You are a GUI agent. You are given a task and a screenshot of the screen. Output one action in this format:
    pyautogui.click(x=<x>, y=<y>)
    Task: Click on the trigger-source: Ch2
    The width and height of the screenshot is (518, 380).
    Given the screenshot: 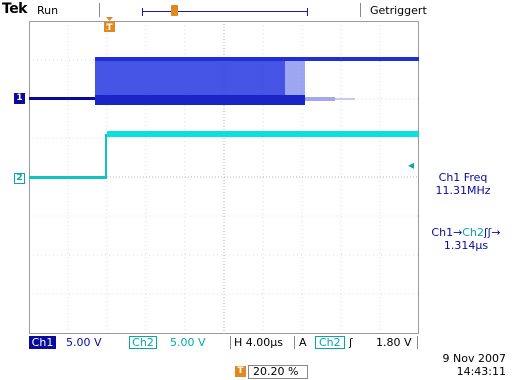 What is the action you would take?
    pyautogui.click(x=330, y=342)
    